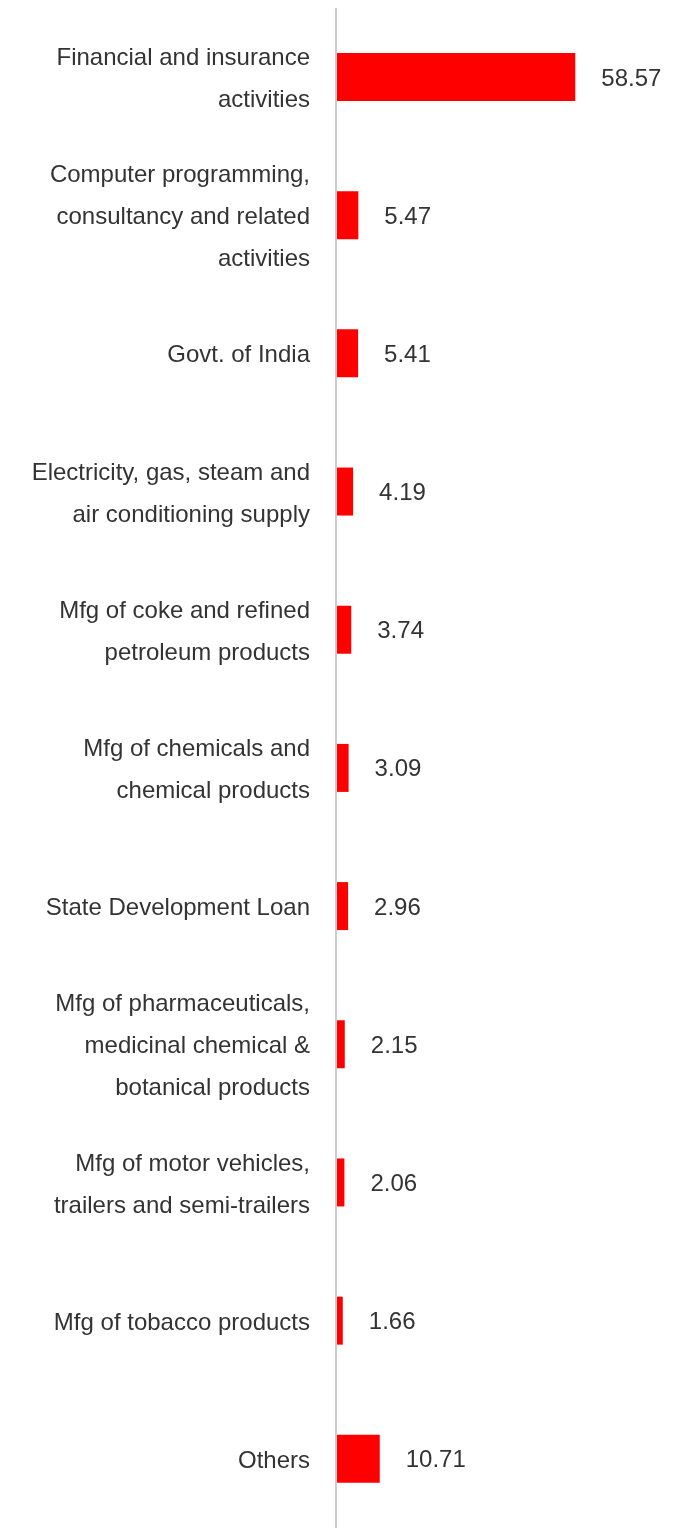 Image resolution: width=679 pixels, height=1536 pixels. I want to click on y-tick-label: State Development Loan, so click(177, 906).